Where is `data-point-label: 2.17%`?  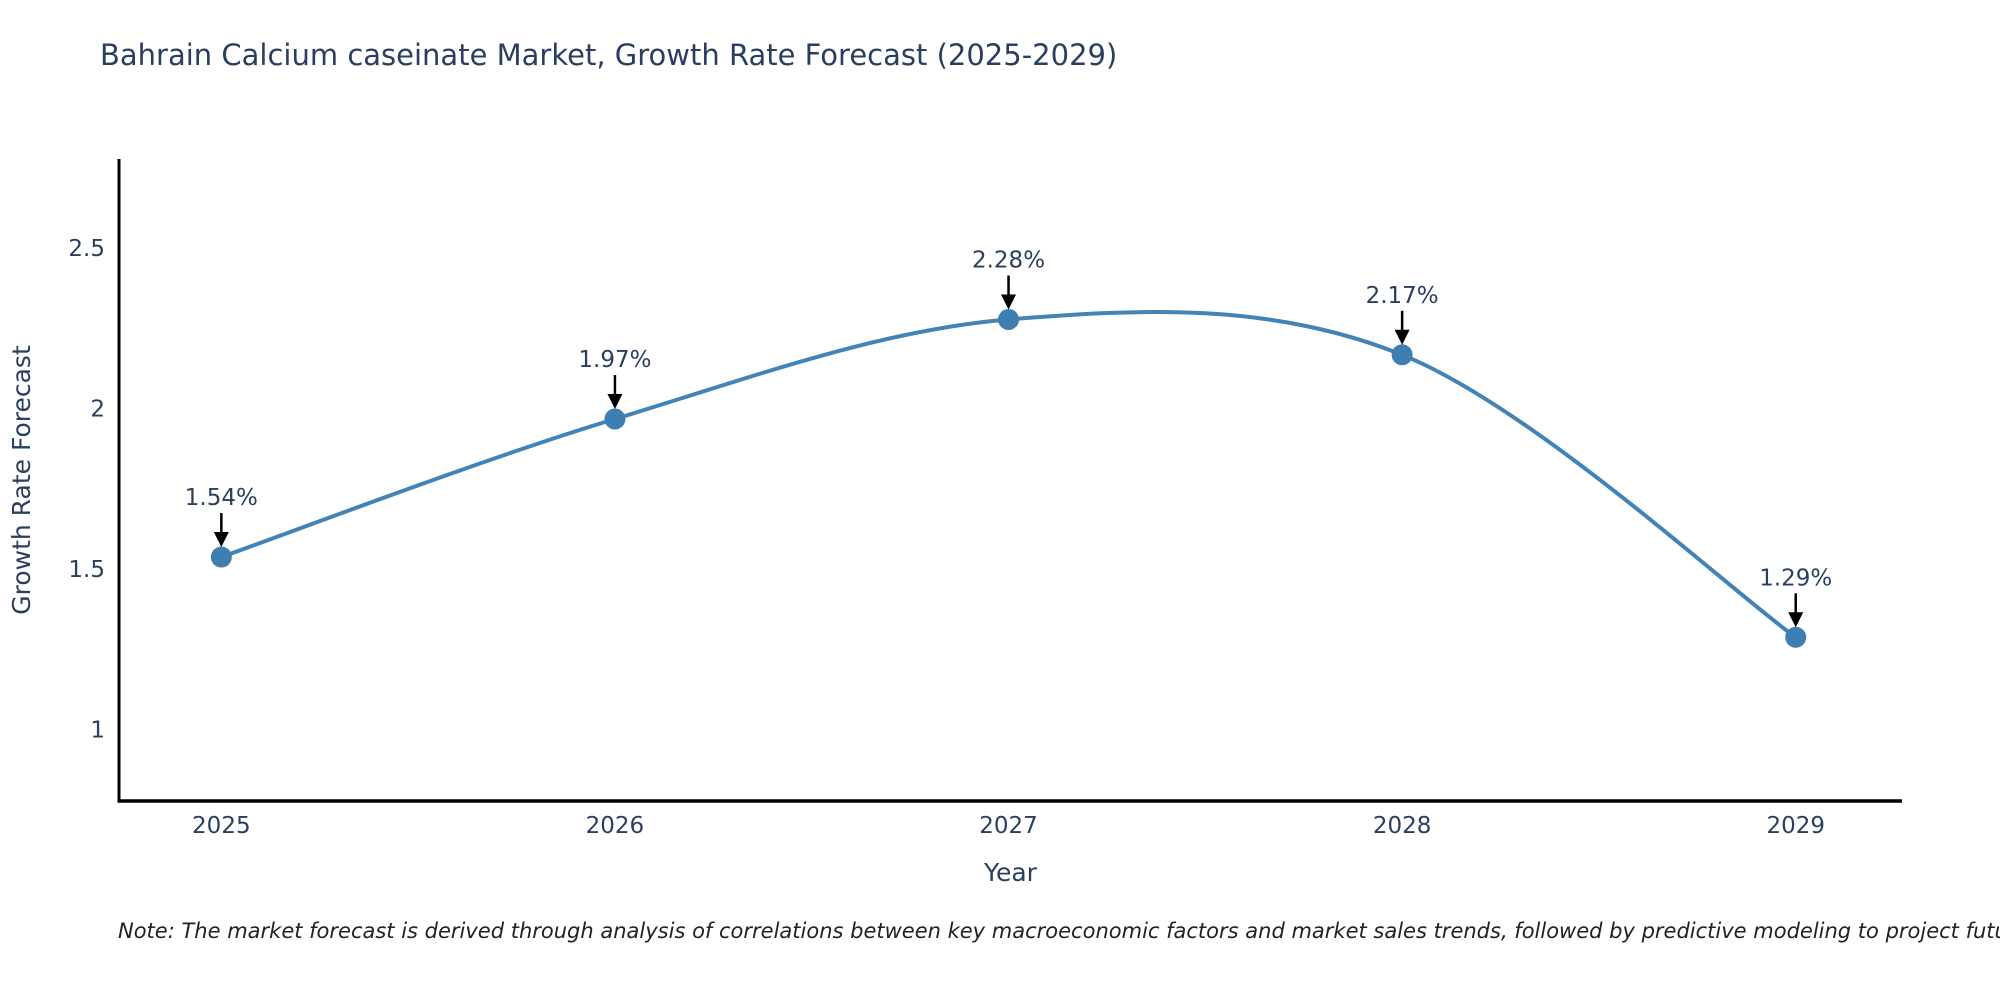
data-point-label: 2.17% is located at coordinates (1402, 296).